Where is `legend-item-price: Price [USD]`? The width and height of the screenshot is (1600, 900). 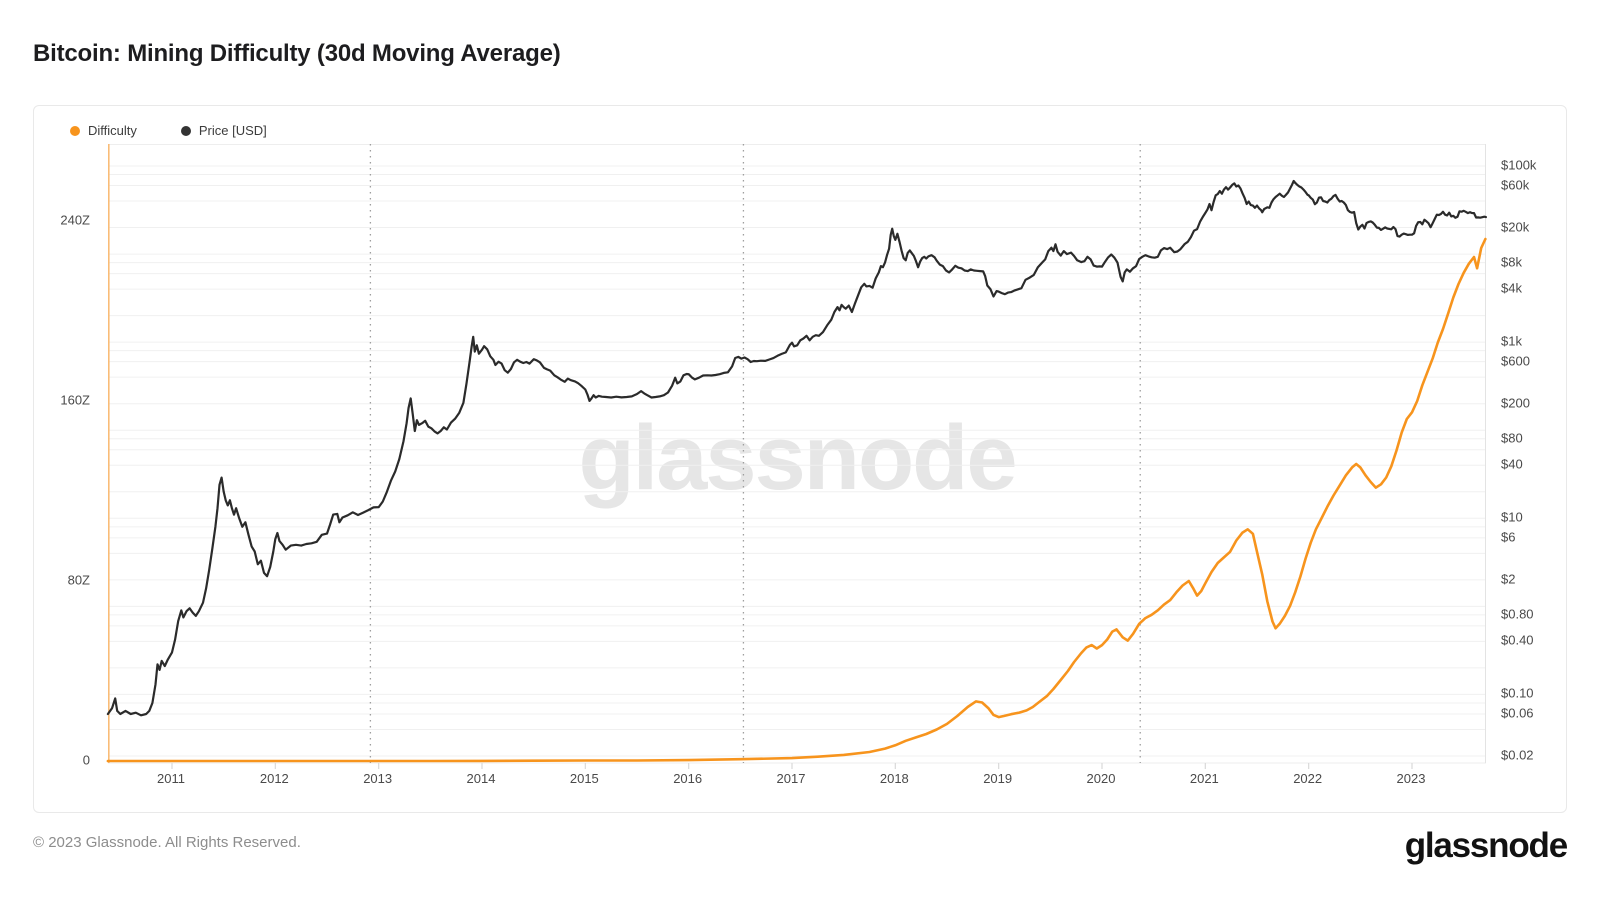
legend-item-price: Price [USD] is located at coordinates (223, 130).